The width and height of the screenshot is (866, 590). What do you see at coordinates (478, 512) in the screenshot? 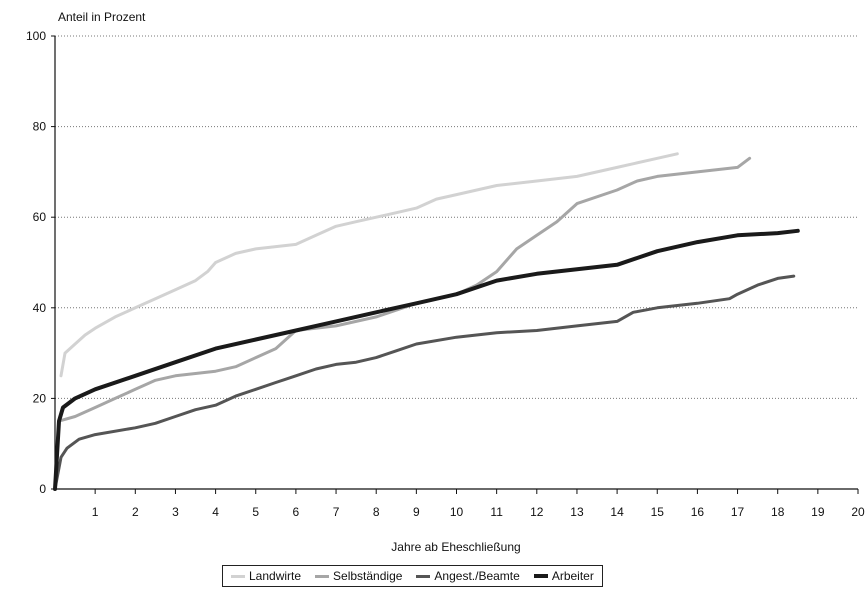
I see `x-tick-labels: 1 2 3 4 5 6 7 8 9 10 11 12 13 14 15 16 17 18 19 20` at bounding box center [478, 512].